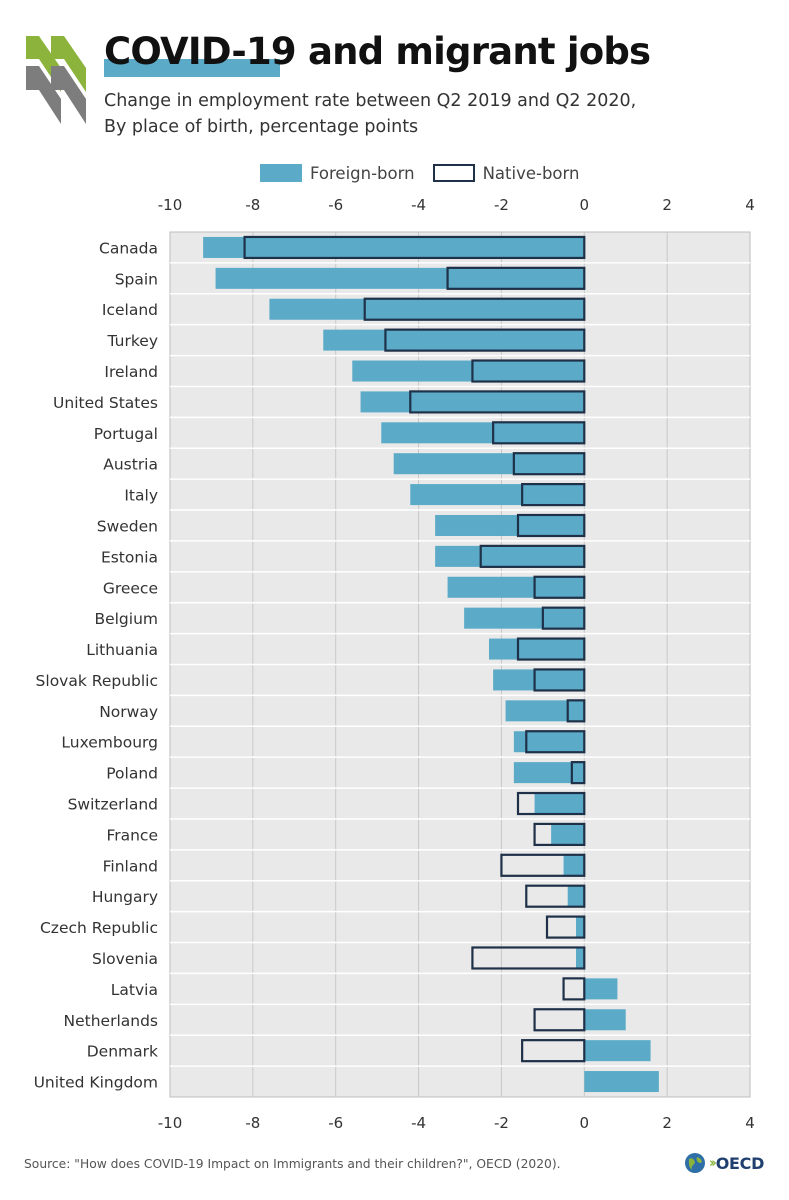 This screenshot has height=1200, width=789. I want to click on country-label: Poland, so click(132, 774).